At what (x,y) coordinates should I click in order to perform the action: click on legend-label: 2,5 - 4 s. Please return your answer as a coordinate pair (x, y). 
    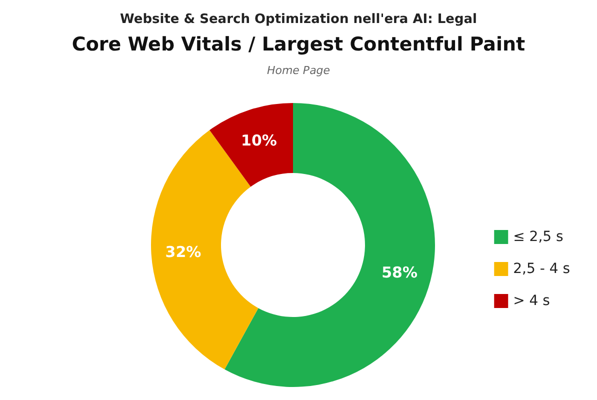
    Looking at the image, I should click on (541, 269).